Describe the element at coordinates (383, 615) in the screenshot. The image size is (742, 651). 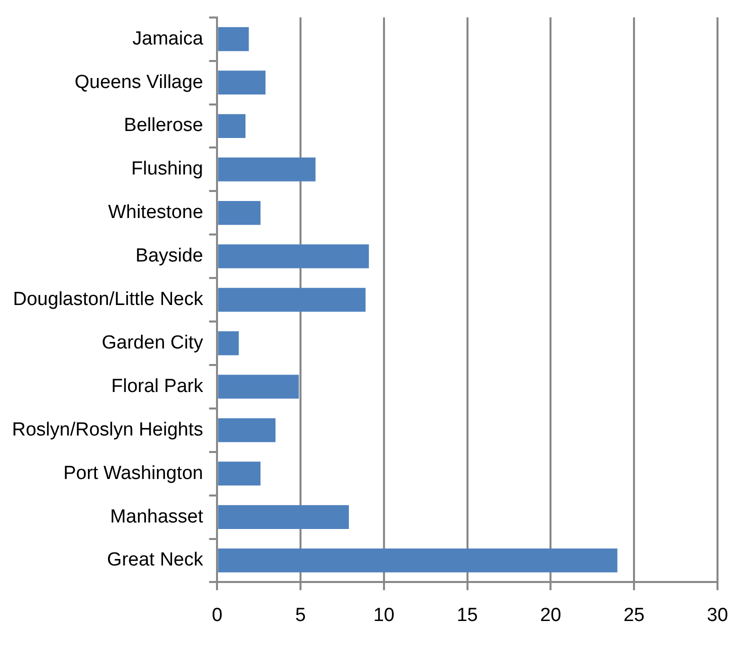
I see `x-tick-label: 10` at that location.